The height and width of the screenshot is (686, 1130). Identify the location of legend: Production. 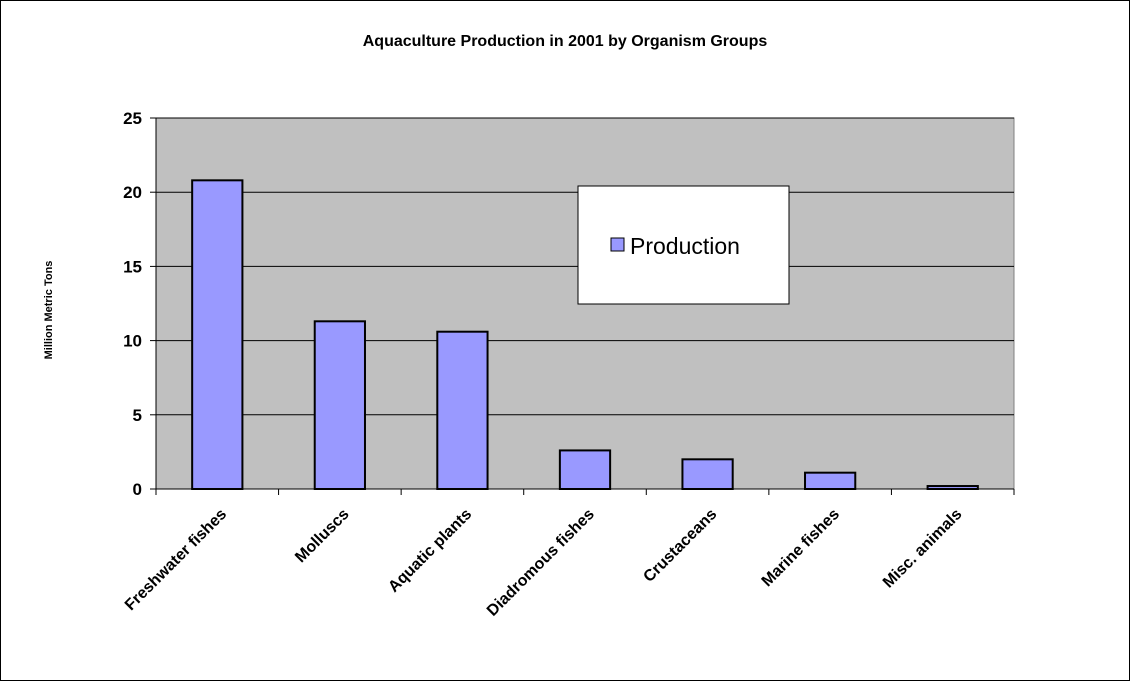
(683, 245).